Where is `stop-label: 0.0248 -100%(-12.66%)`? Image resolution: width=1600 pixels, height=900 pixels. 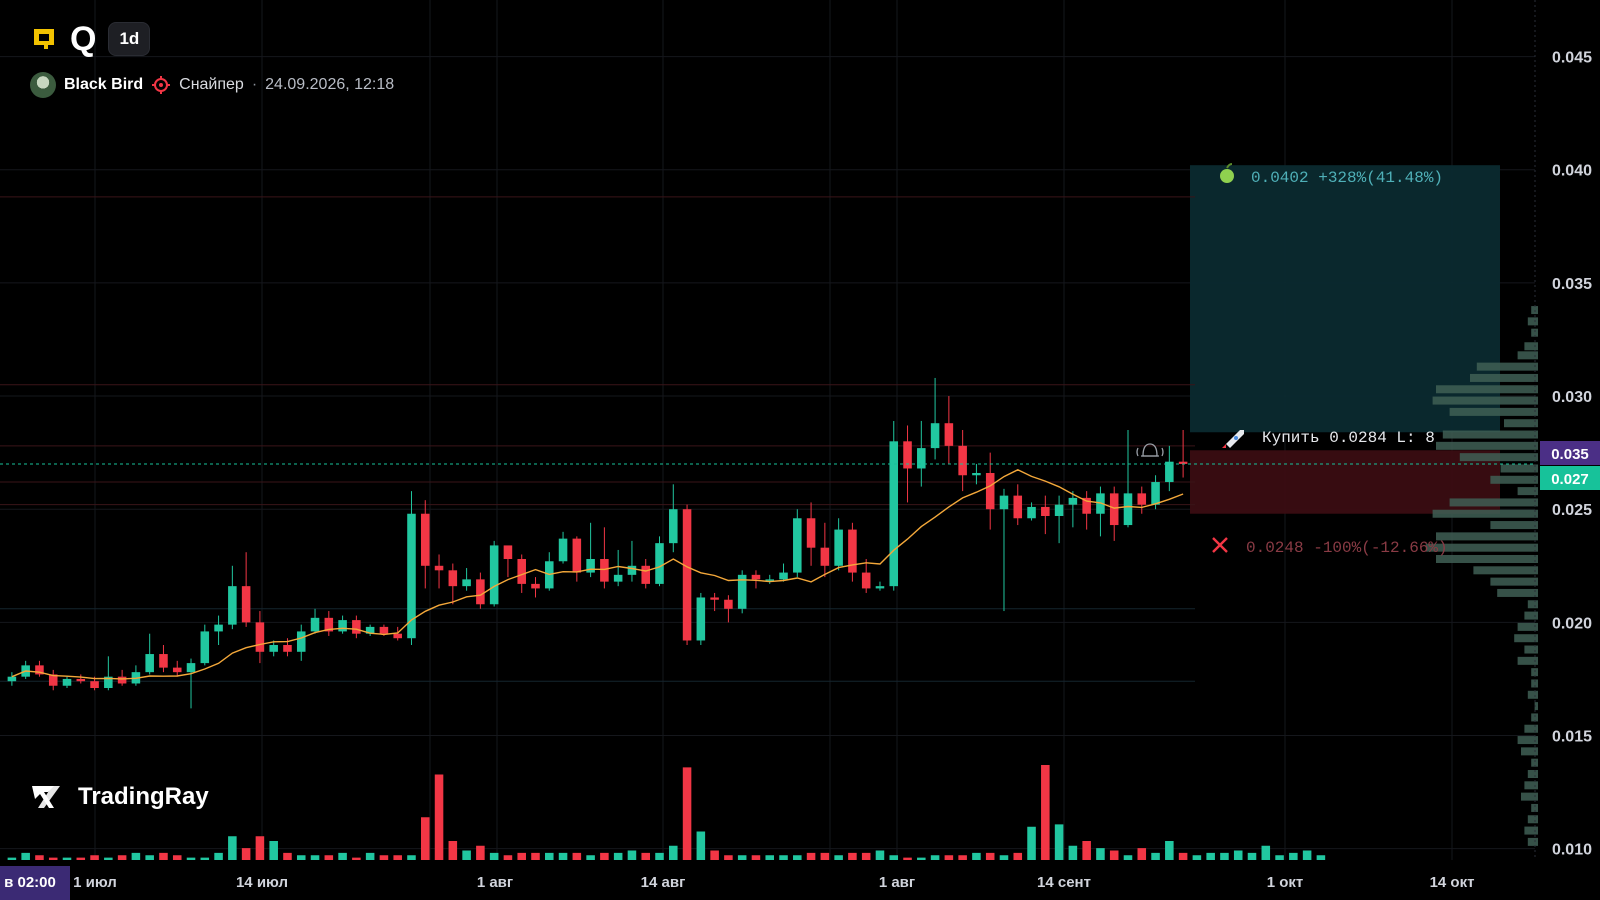 stop-label: 0.0248 -100%(-12.66%) is located at coordinates (1330, 547).